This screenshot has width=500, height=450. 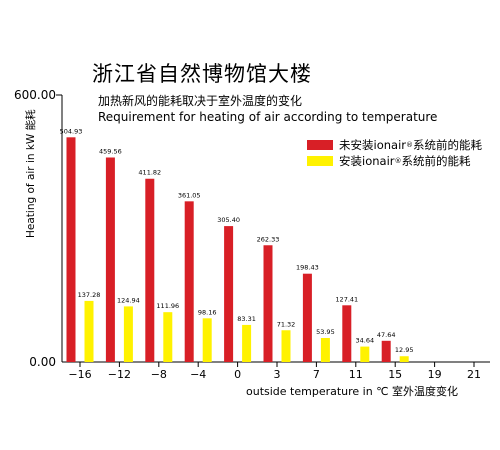 What do you see at coordinates (79, 374) in the screenshot?
I see `x-tick-label: −16` at bounding box center [79, 374].